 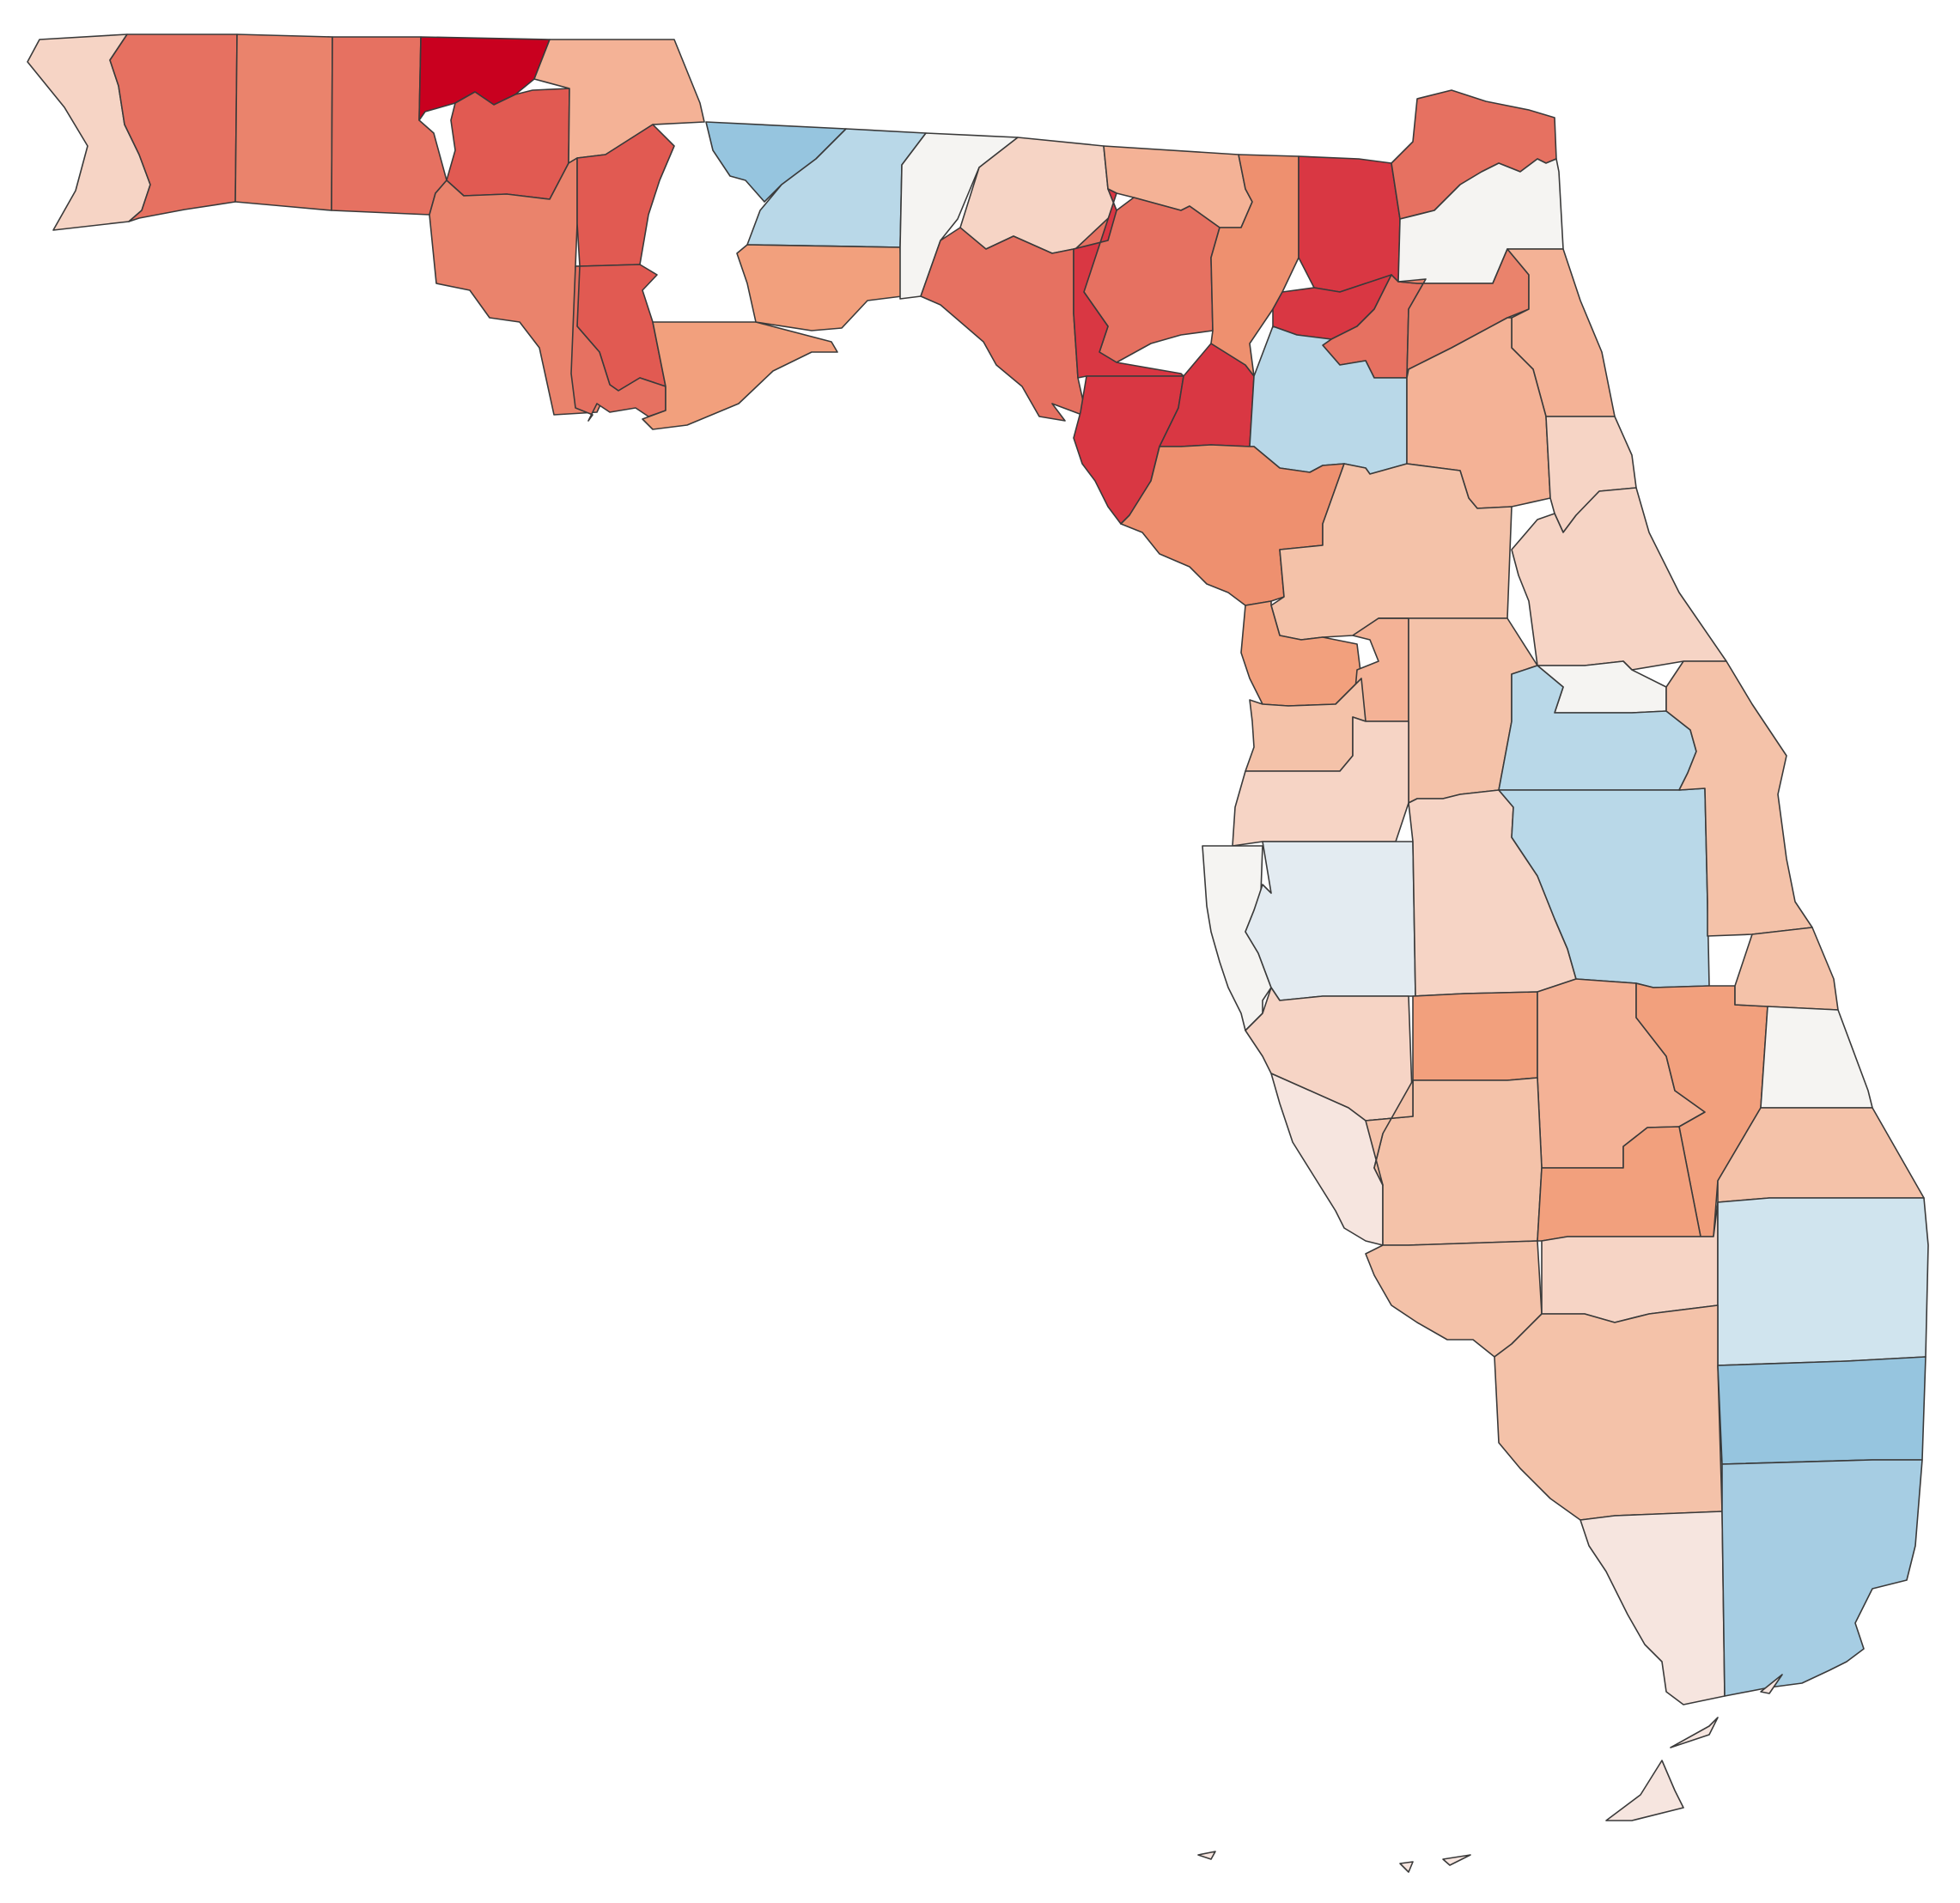 What do you see at coordinates (508, 144) in the screenshot?
I see `county-washington` at bounding box center [508, 144].